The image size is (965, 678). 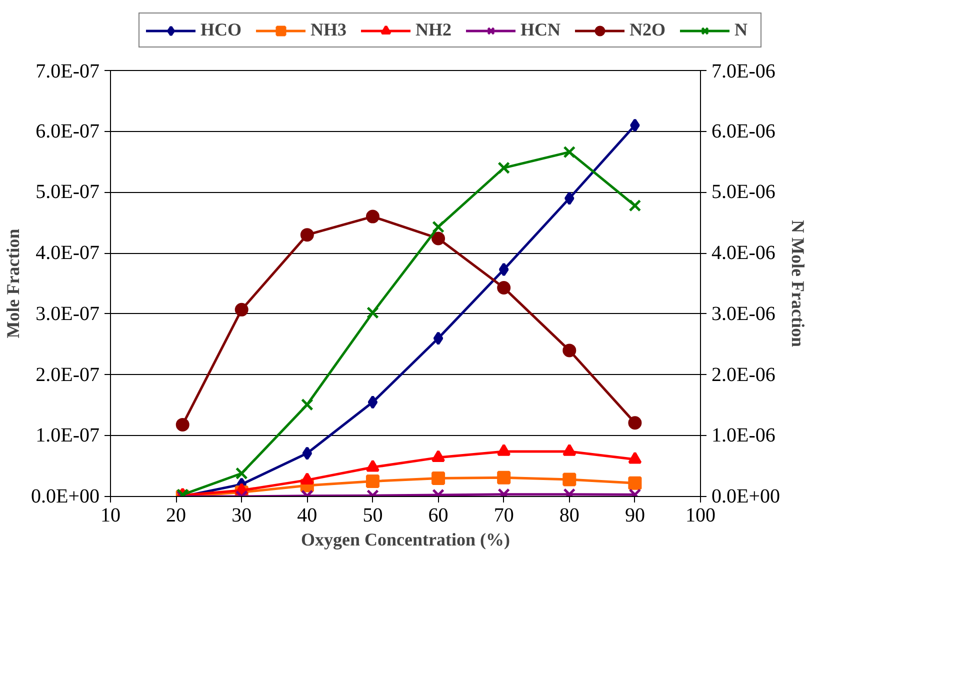 I want to click on y-tick-label: 6.0E-07, so click(x=68, y=131).